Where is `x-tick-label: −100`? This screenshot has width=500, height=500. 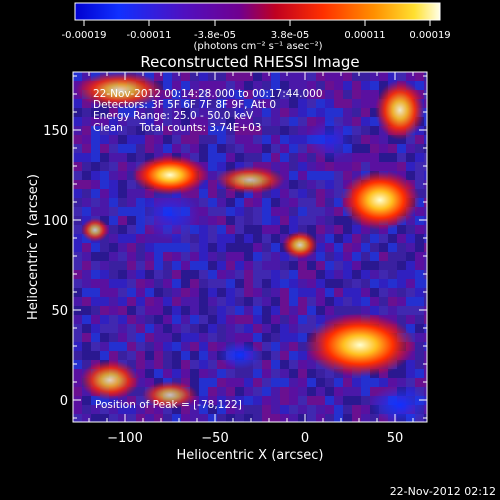 x-tick-label: −100 is located at coordinates (125, 438).